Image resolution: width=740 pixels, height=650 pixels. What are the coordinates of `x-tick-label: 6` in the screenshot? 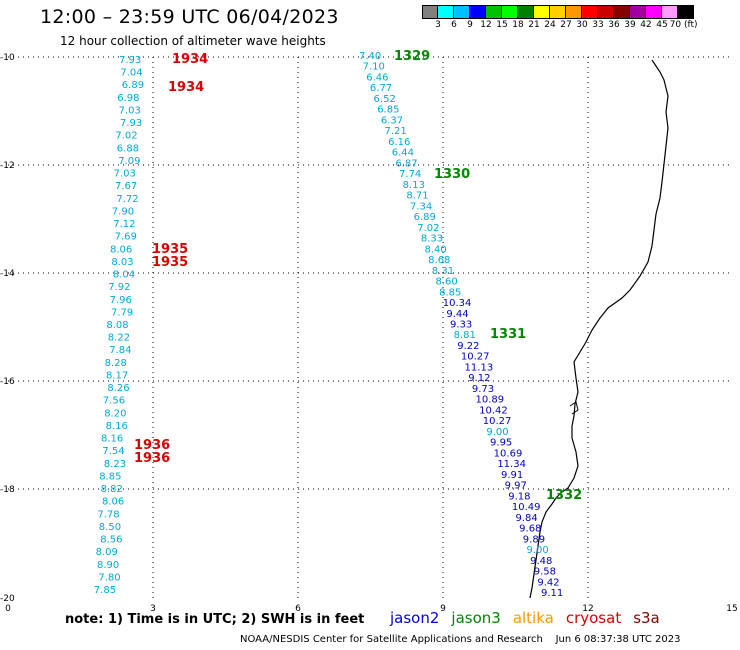 It's located at (298, 609).